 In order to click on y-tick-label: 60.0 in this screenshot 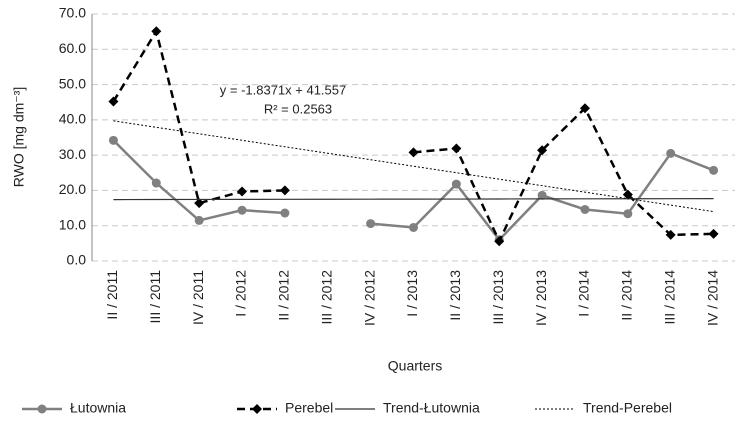, I will do `click(72, 48)`.